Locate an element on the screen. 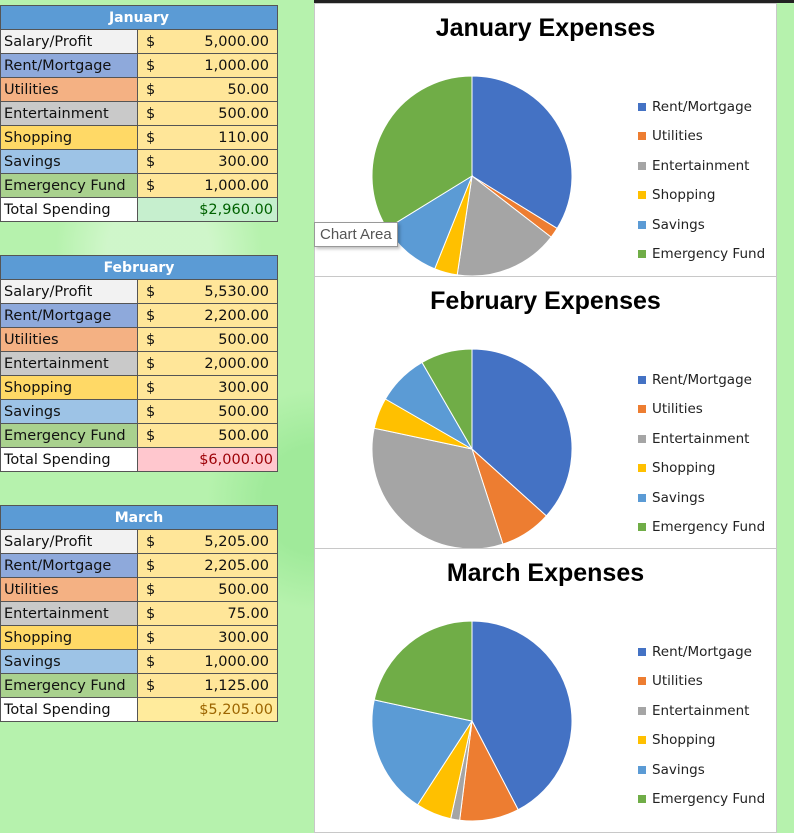 This screenshot has height=833, width=794. cell-total: $5,205.00 is located at coordinates (207, 709).